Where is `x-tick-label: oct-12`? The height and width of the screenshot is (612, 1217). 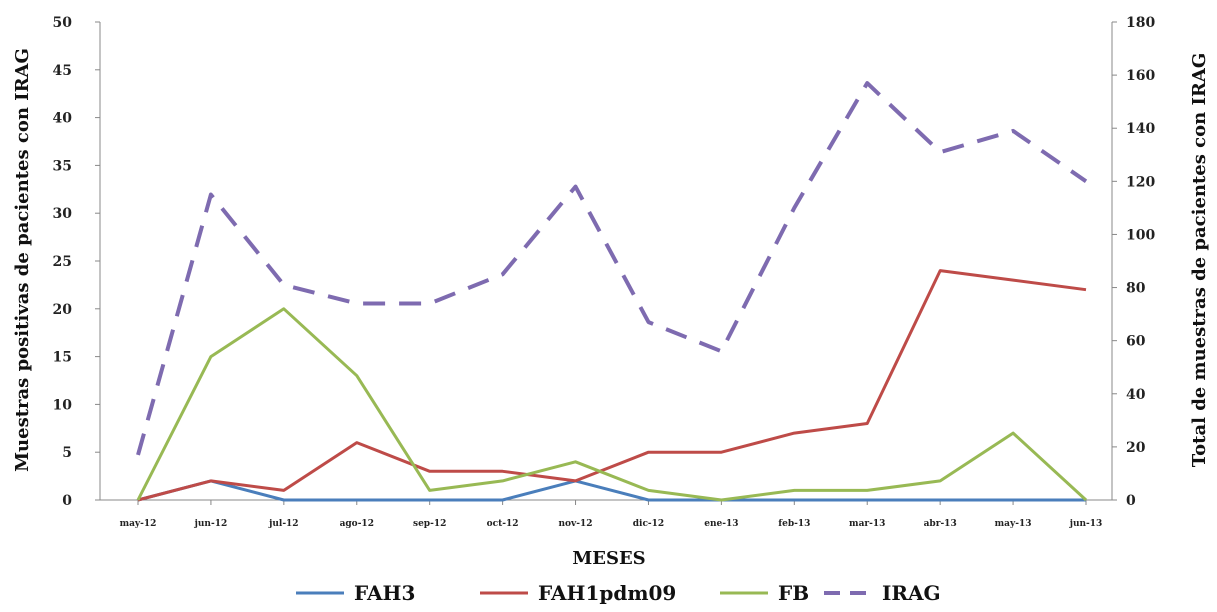 x-tick-label: oct-12 is located at coordinates (503, 524).